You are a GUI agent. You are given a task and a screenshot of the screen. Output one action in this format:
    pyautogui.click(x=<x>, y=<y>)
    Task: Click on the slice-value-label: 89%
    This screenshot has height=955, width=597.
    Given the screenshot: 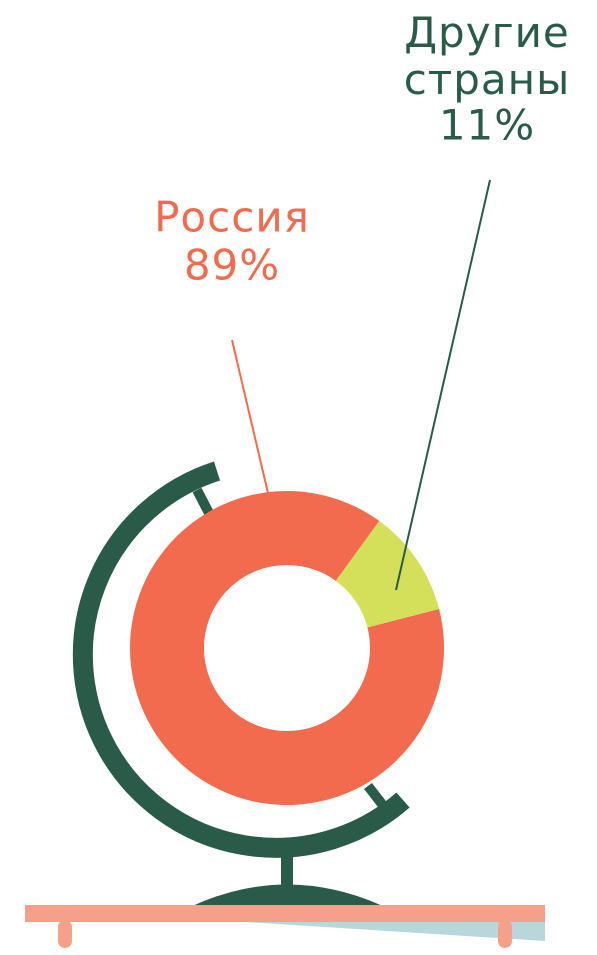 What is the action you would take?
    pyautogui.click(x=232, y=265)
    